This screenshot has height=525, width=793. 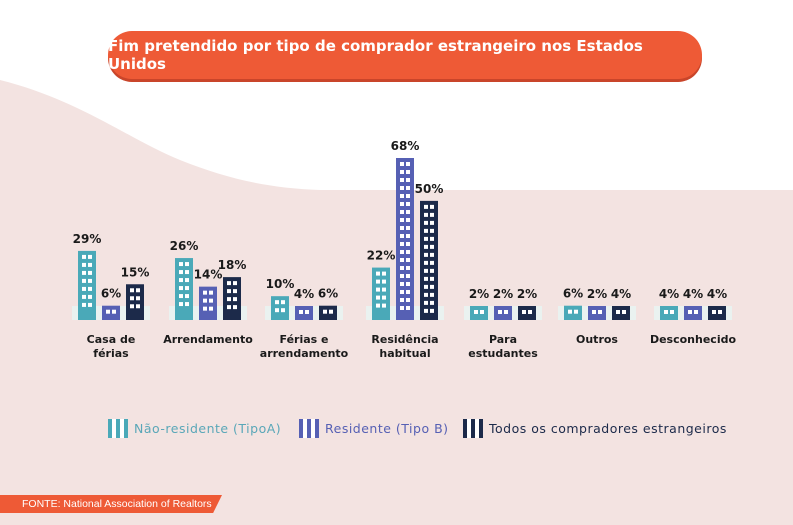 I want to click on category-label: Férias e, so click(x=304, y=339).